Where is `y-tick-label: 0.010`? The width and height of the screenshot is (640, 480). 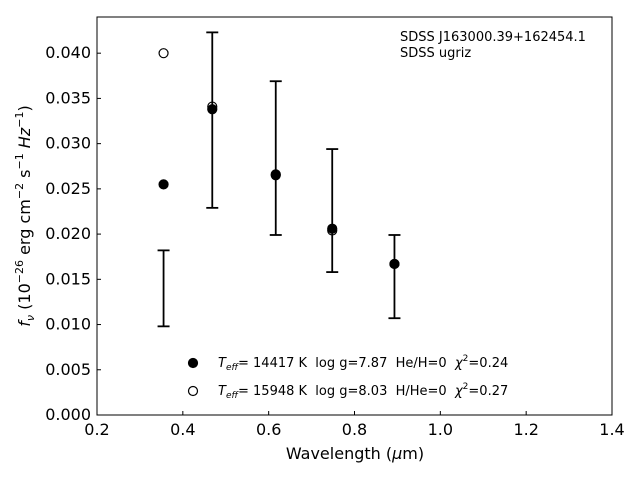 y-tick-label: 0.010 is located at coordinates (68, 324).